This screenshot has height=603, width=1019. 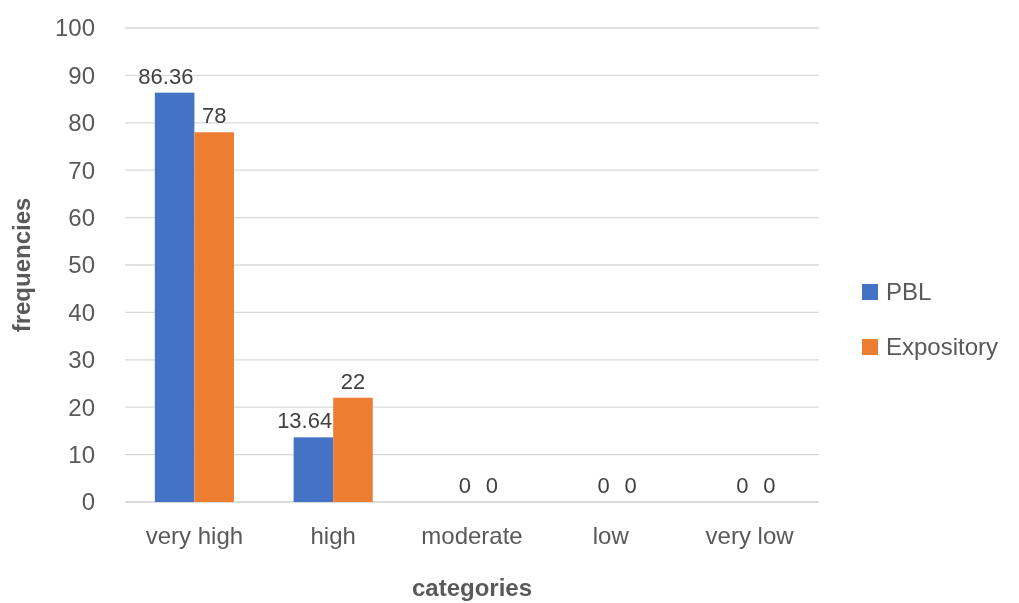 I want to click on x-tick-label: moderate, so click(x=472, y=535).